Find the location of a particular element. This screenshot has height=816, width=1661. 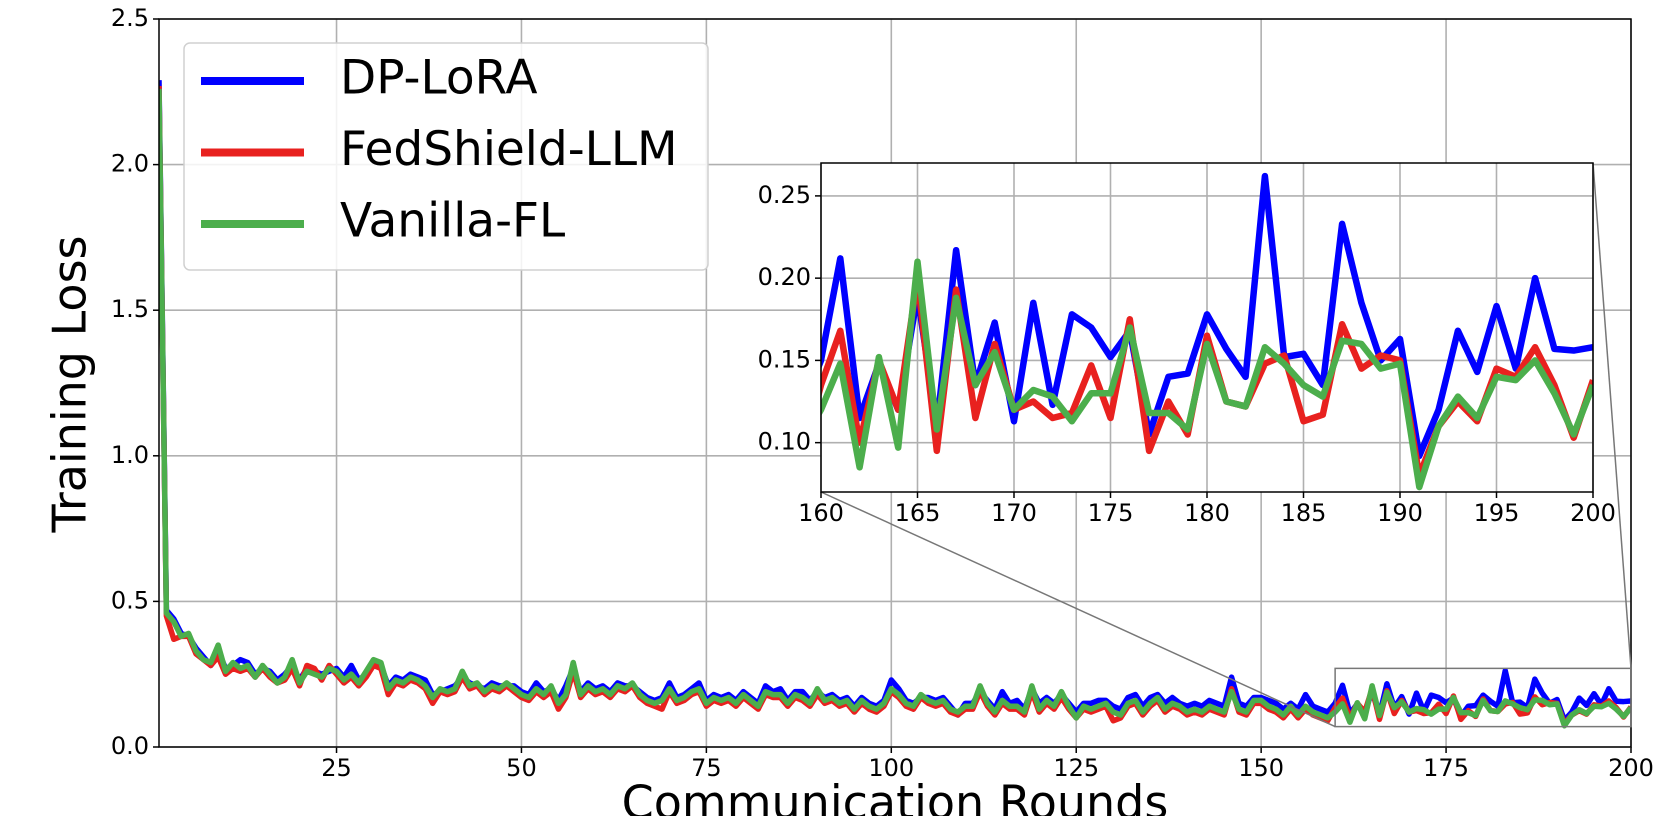

x-tick-label: 195 is located at coordinates (1497, 513).